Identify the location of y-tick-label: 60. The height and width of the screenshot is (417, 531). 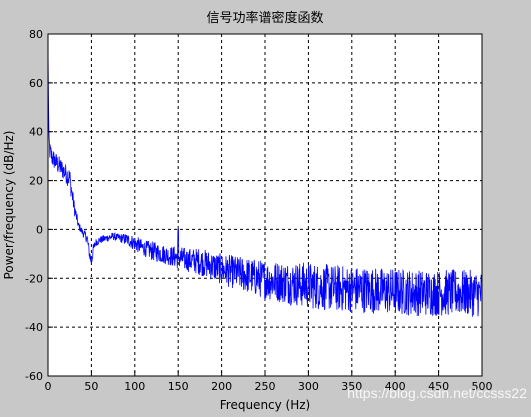
(36, 83).